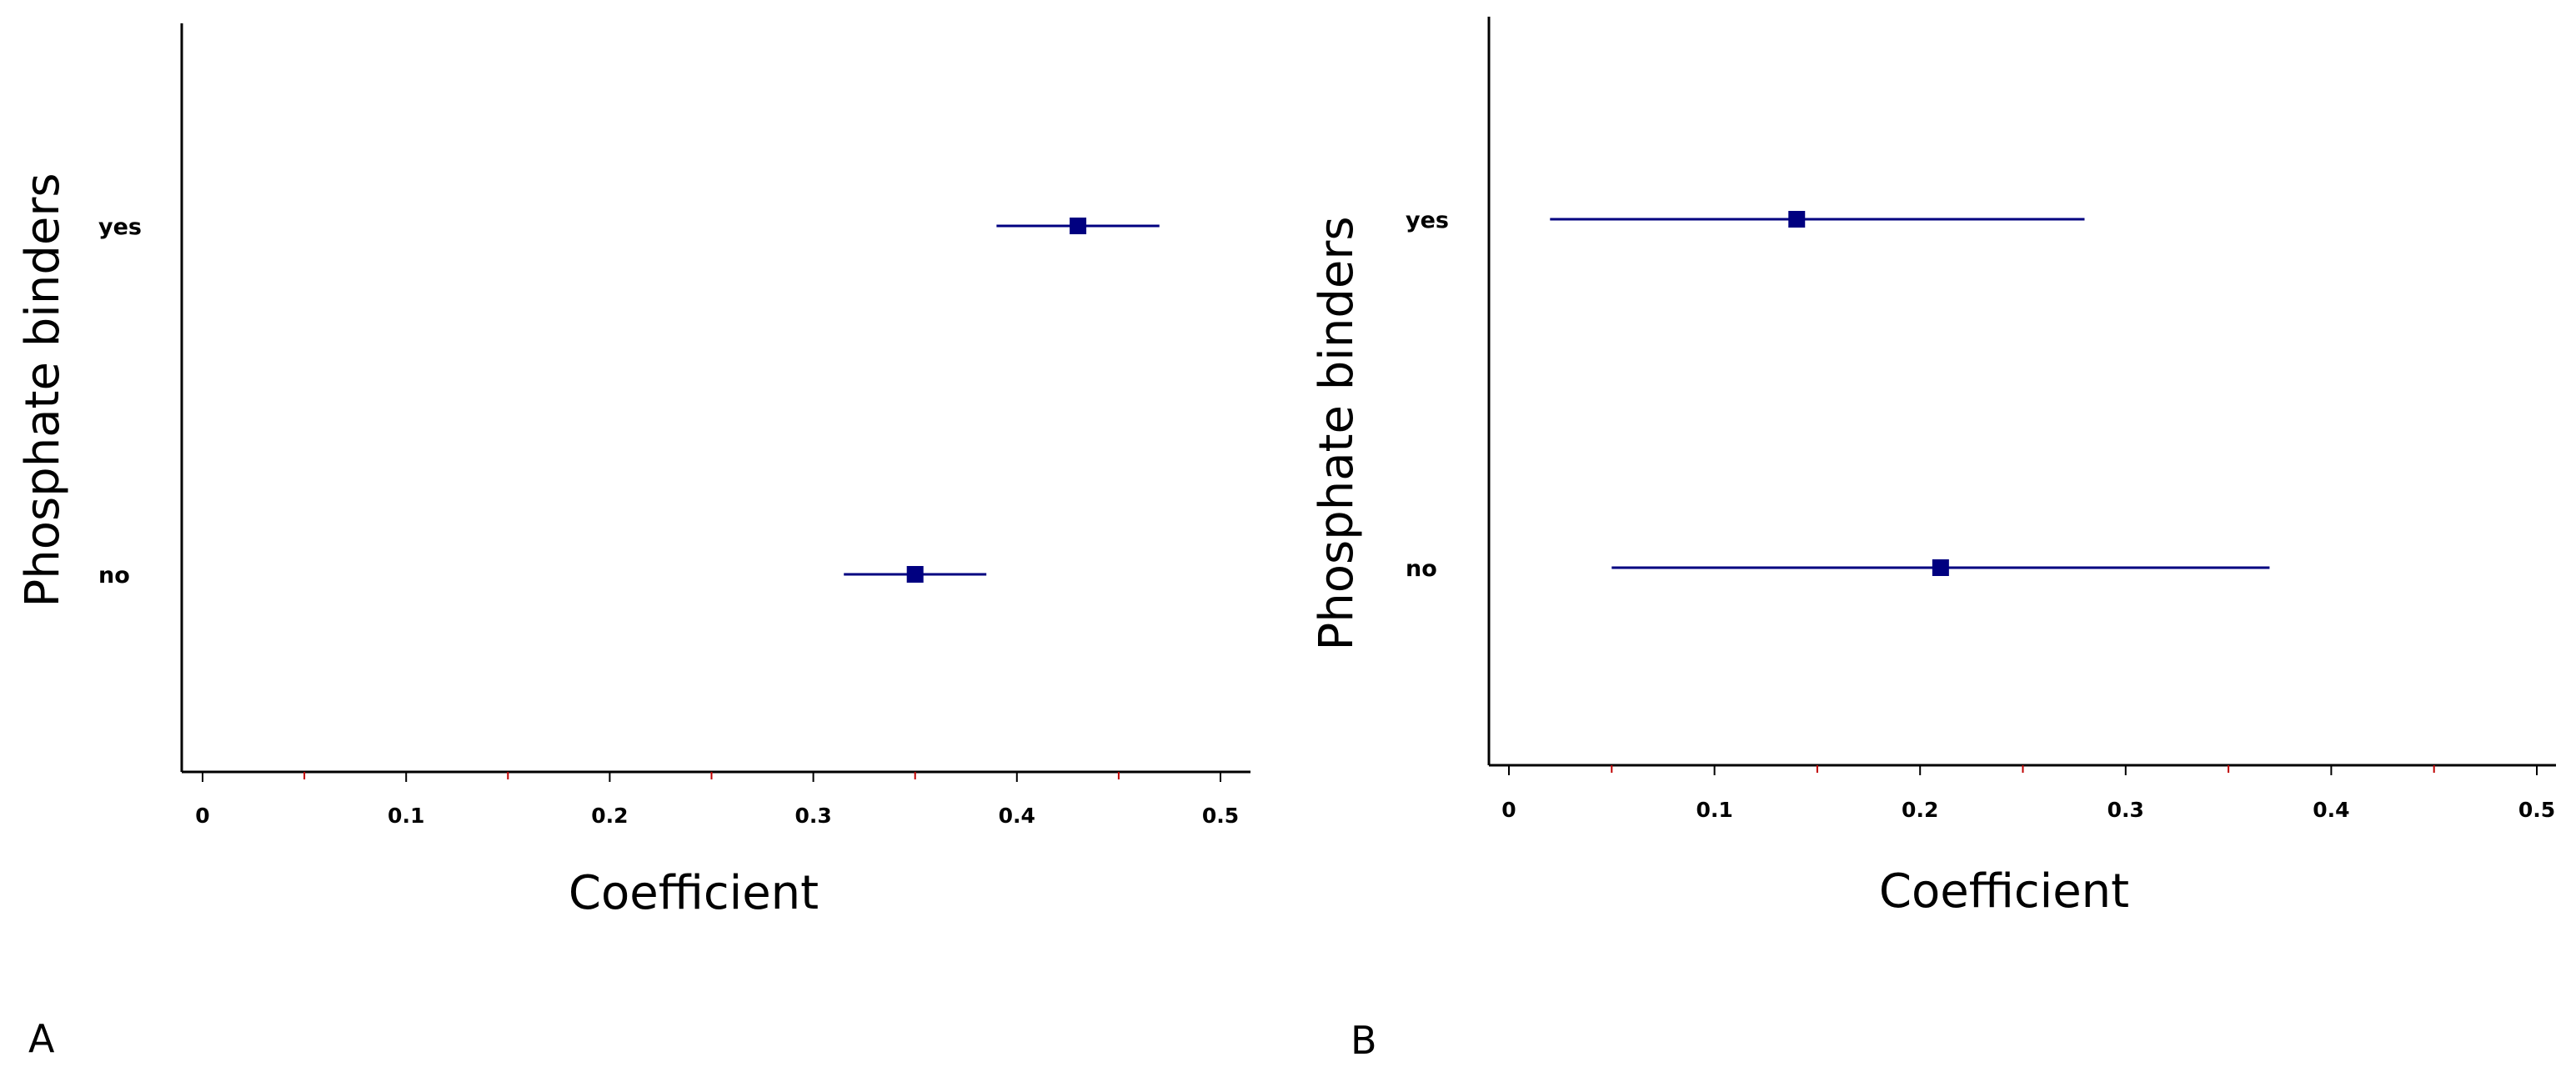 This screenshot has width=2576, height=1077. What do you see at coordinates (1364, 1040) in the screenshot?
I see `panel-label-b: B` at bounding box center [1364, 1040].